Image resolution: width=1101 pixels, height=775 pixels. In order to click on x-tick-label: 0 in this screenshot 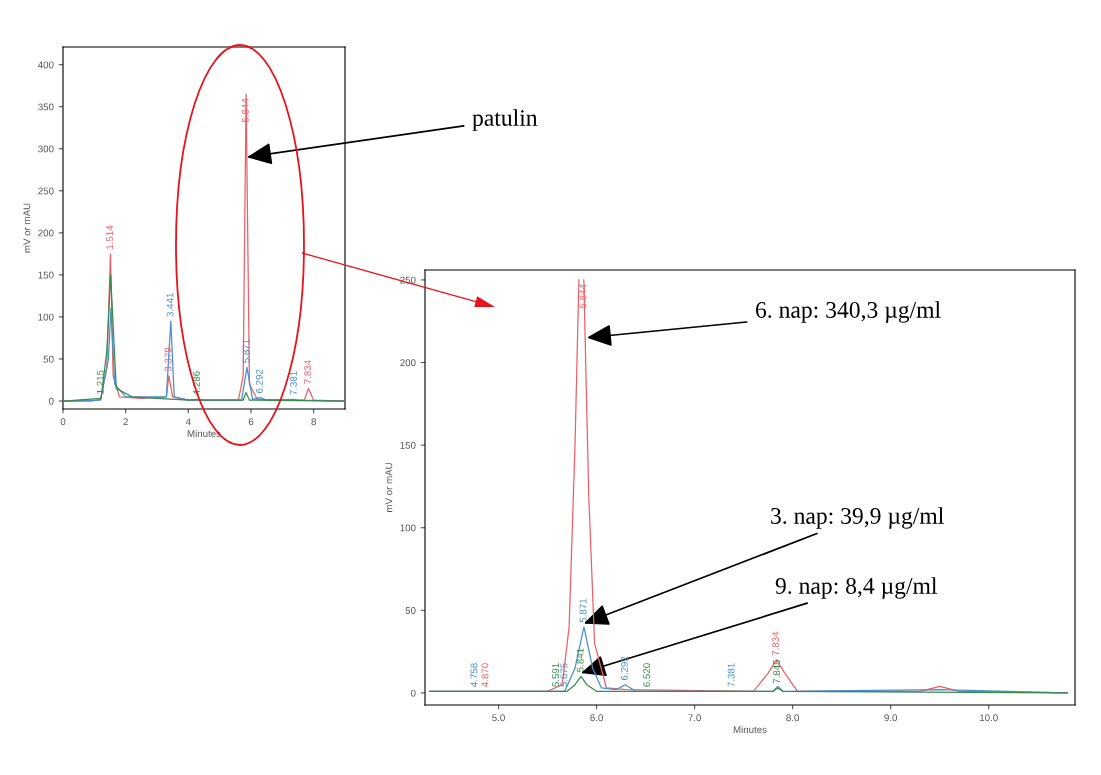, I will do `click(63, 422)`.